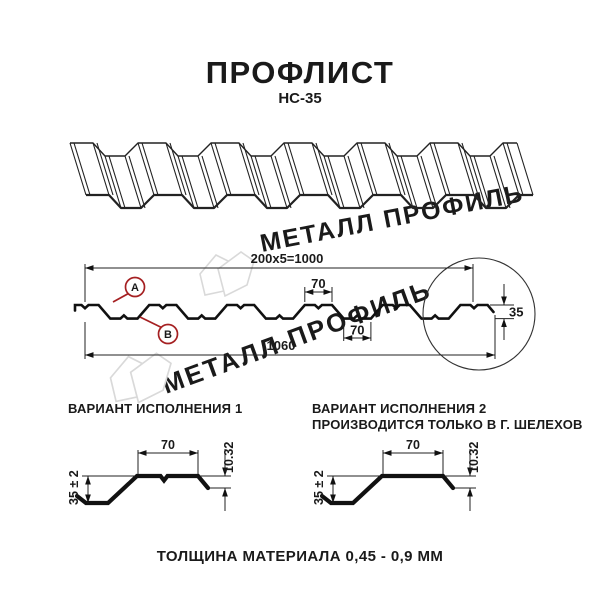 The width and height of the screenshot is (600, 600). What do you see at coordinates (129, 289) in the screenshot?
I see `side-marker-a: A` at bounding box center [129, 289].